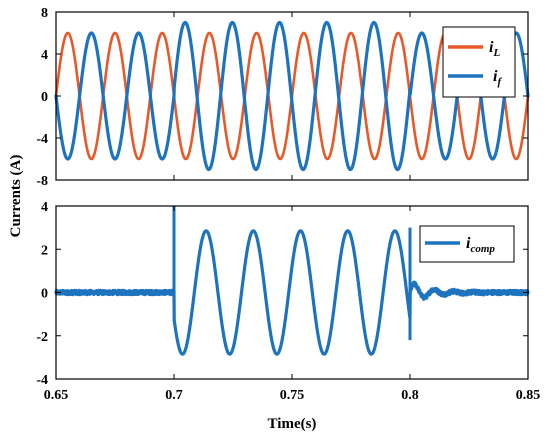  What do you see at coordinates (44, 97) in the screenshot?
I see `top-ytick-label: 0` at bounding box center [44, 97].